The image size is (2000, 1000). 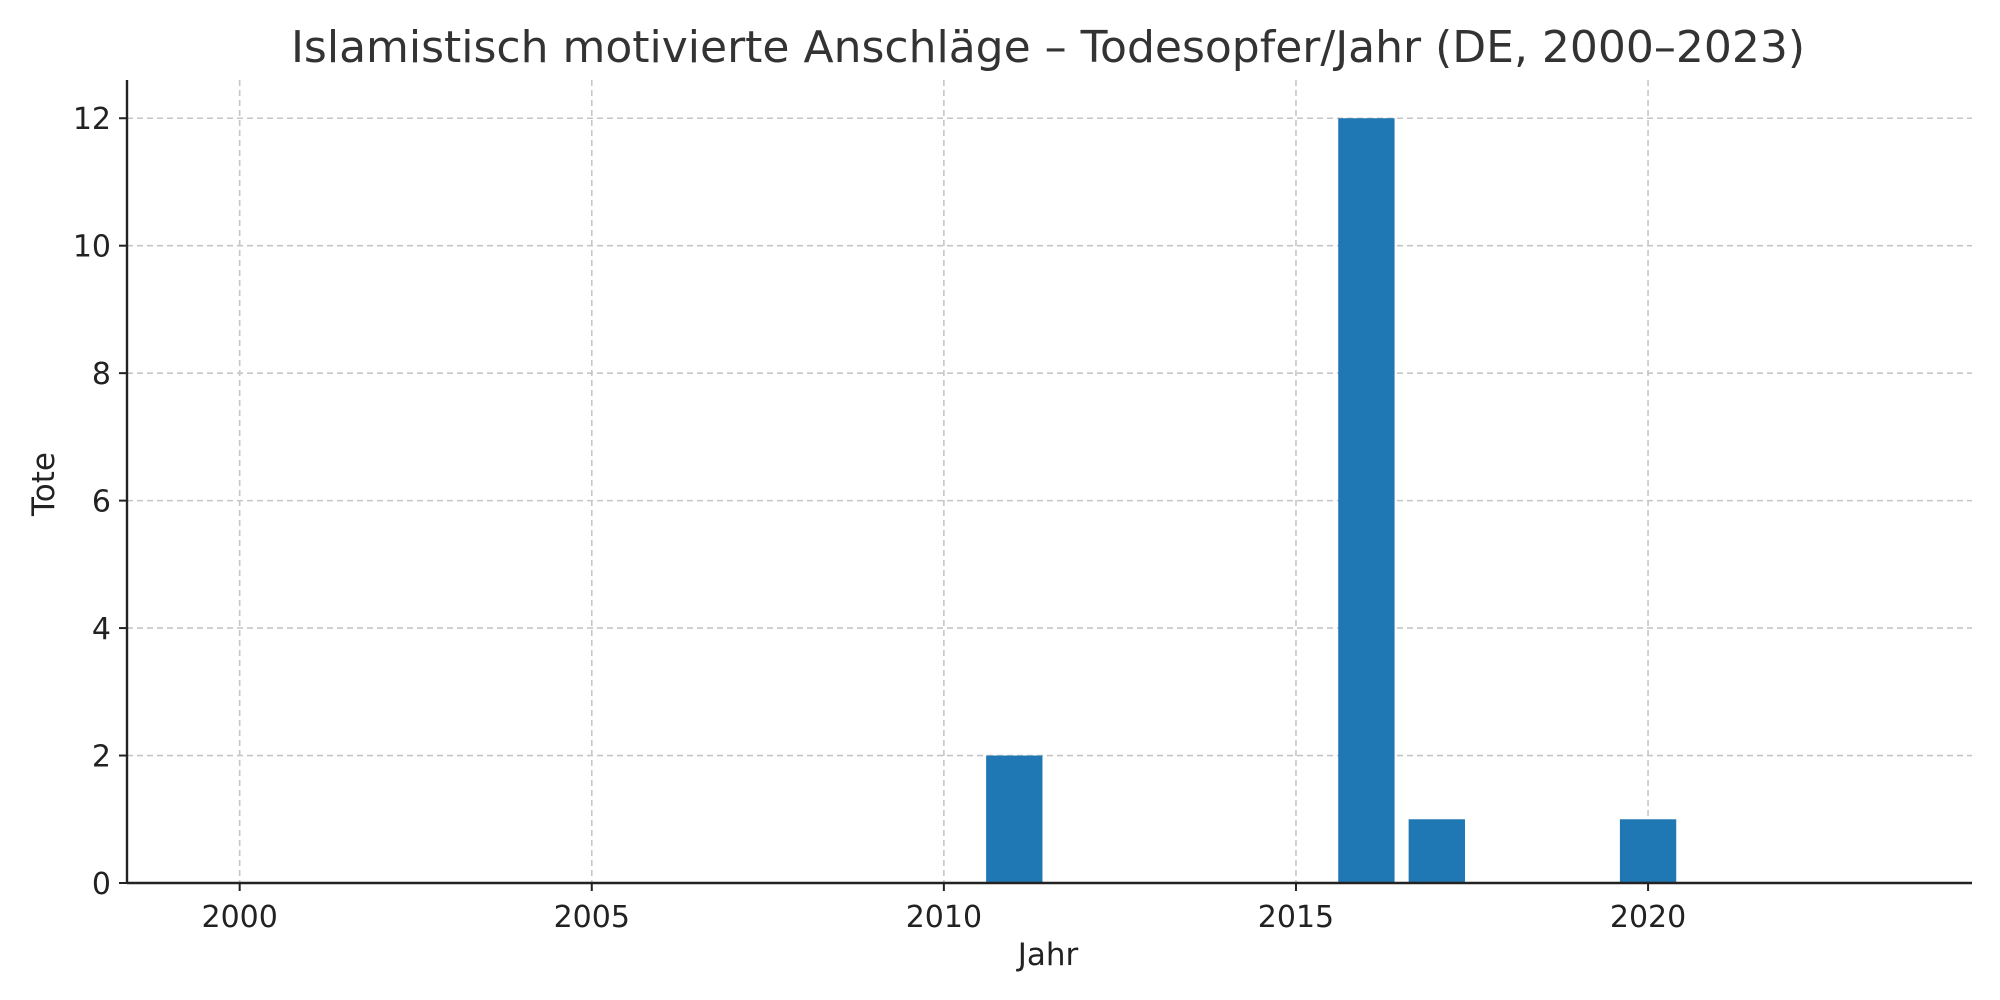 What do you see at coordinates (592, 917) in the screenshot?
I see `x-tick-label: 2005` at bounding box center [592, 917].